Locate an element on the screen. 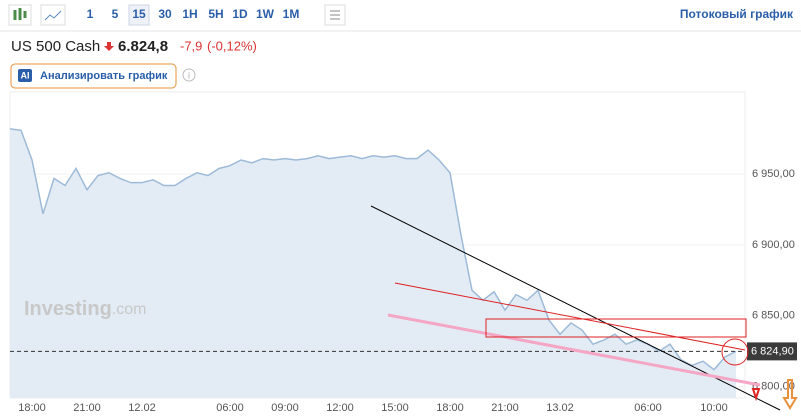 Image resolution: width=801 pixels, height=418 pixels. arrow-drawing is located at coordinates (790, 394).